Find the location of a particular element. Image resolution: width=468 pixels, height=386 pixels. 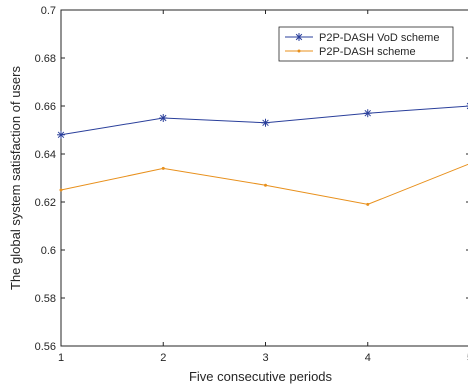

legend-label: P2P-DASH VoD scheme is located at coordinates (379, 38).